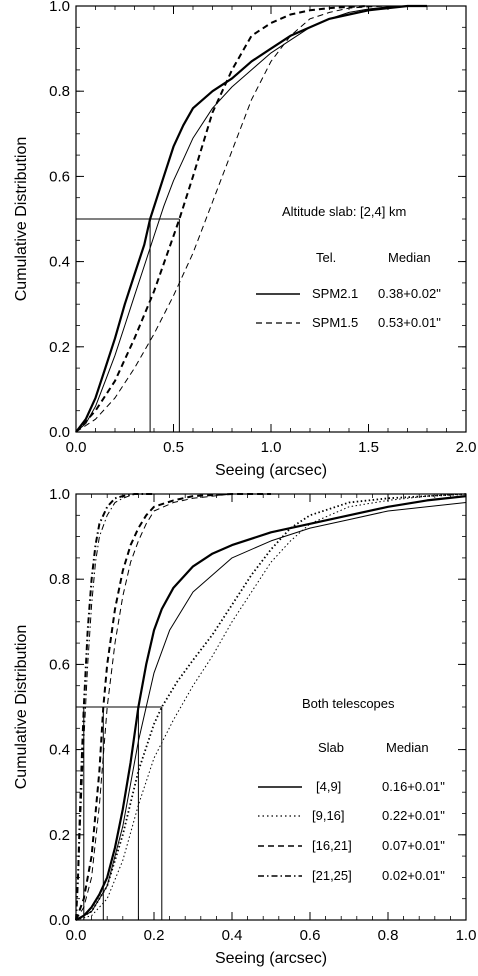 Image resolution: width=478 pixels, height=976 pixels. What do you see at coordinates (335, 293) in the screenshot?
I see `legend-label-spm21: SPM2.1` at bounding box center [335, 293].